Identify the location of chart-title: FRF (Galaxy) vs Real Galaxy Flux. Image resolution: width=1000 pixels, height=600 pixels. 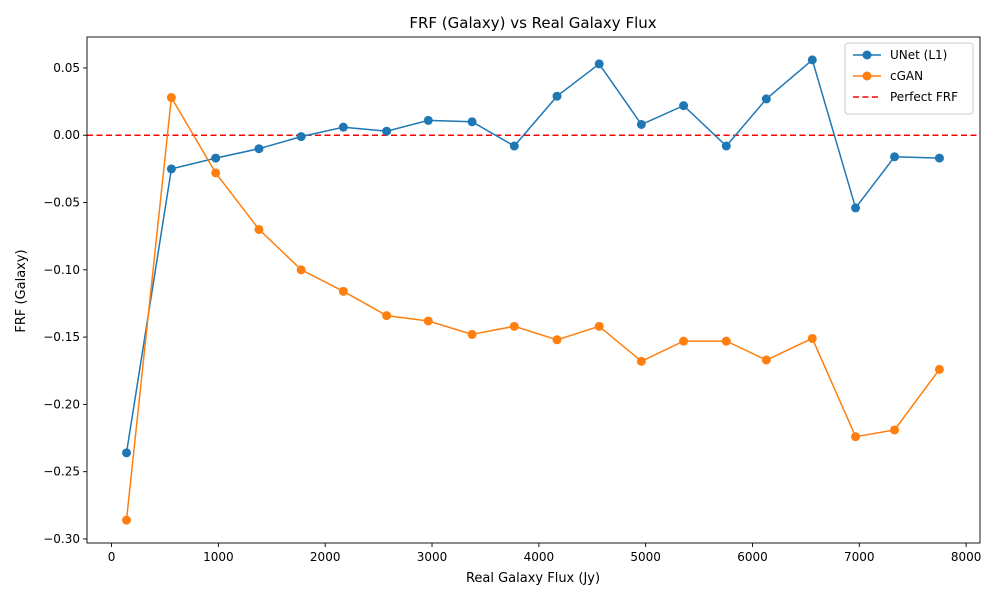
(532, 23).